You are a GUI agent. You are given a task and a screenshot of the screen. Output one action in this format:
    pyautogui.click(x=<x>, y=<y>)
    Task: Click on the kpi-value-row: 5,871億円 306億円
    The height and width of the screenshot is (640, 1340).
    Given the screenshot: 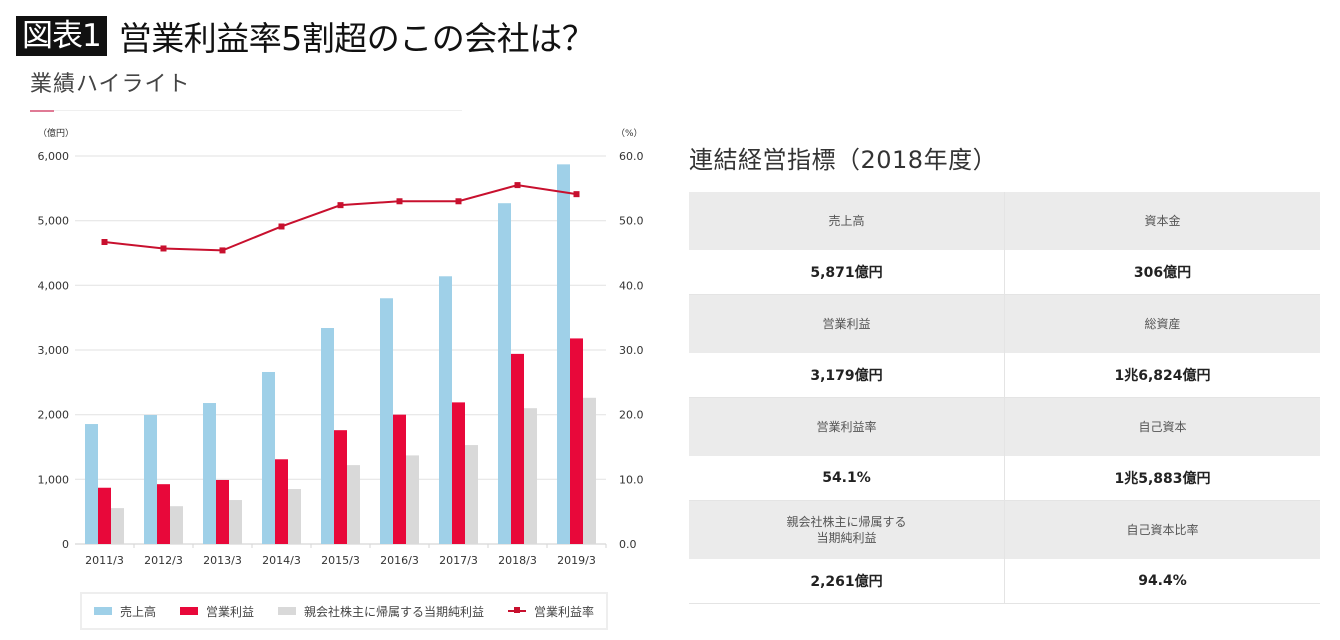 What is the action you would take?
    pyautogui.click(x=1004, y=272)
    